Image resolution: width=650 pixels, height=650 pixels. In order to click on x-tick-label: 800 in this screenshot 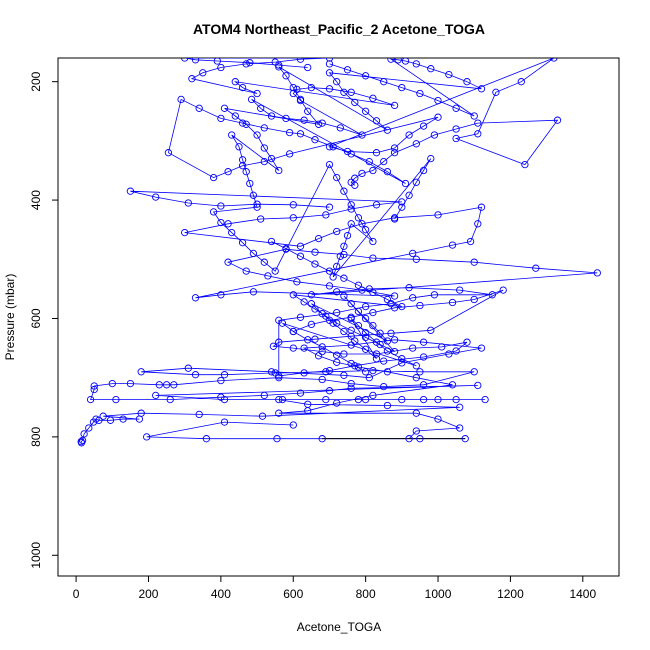, I will do `click(366, 594)`.